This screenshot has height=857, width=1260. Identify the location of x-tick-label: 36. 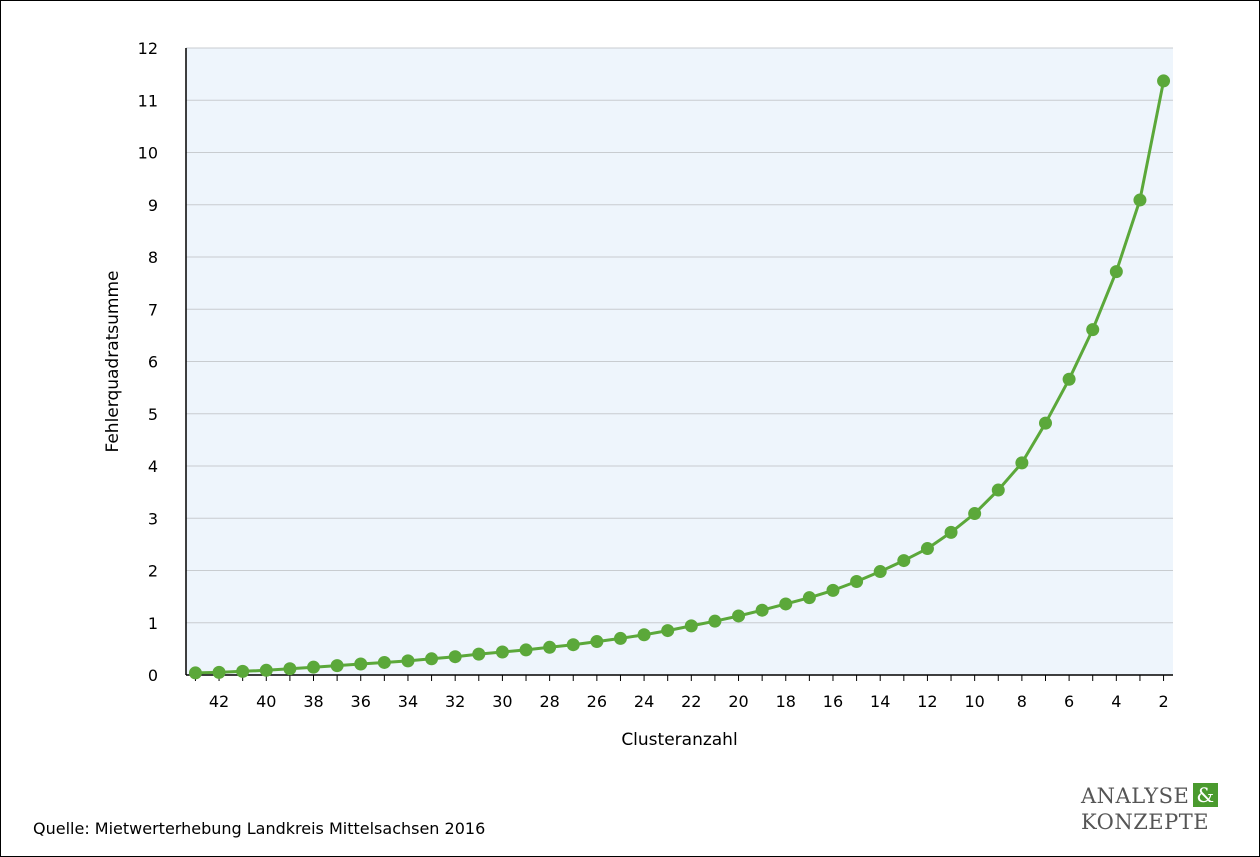
(361, 701).